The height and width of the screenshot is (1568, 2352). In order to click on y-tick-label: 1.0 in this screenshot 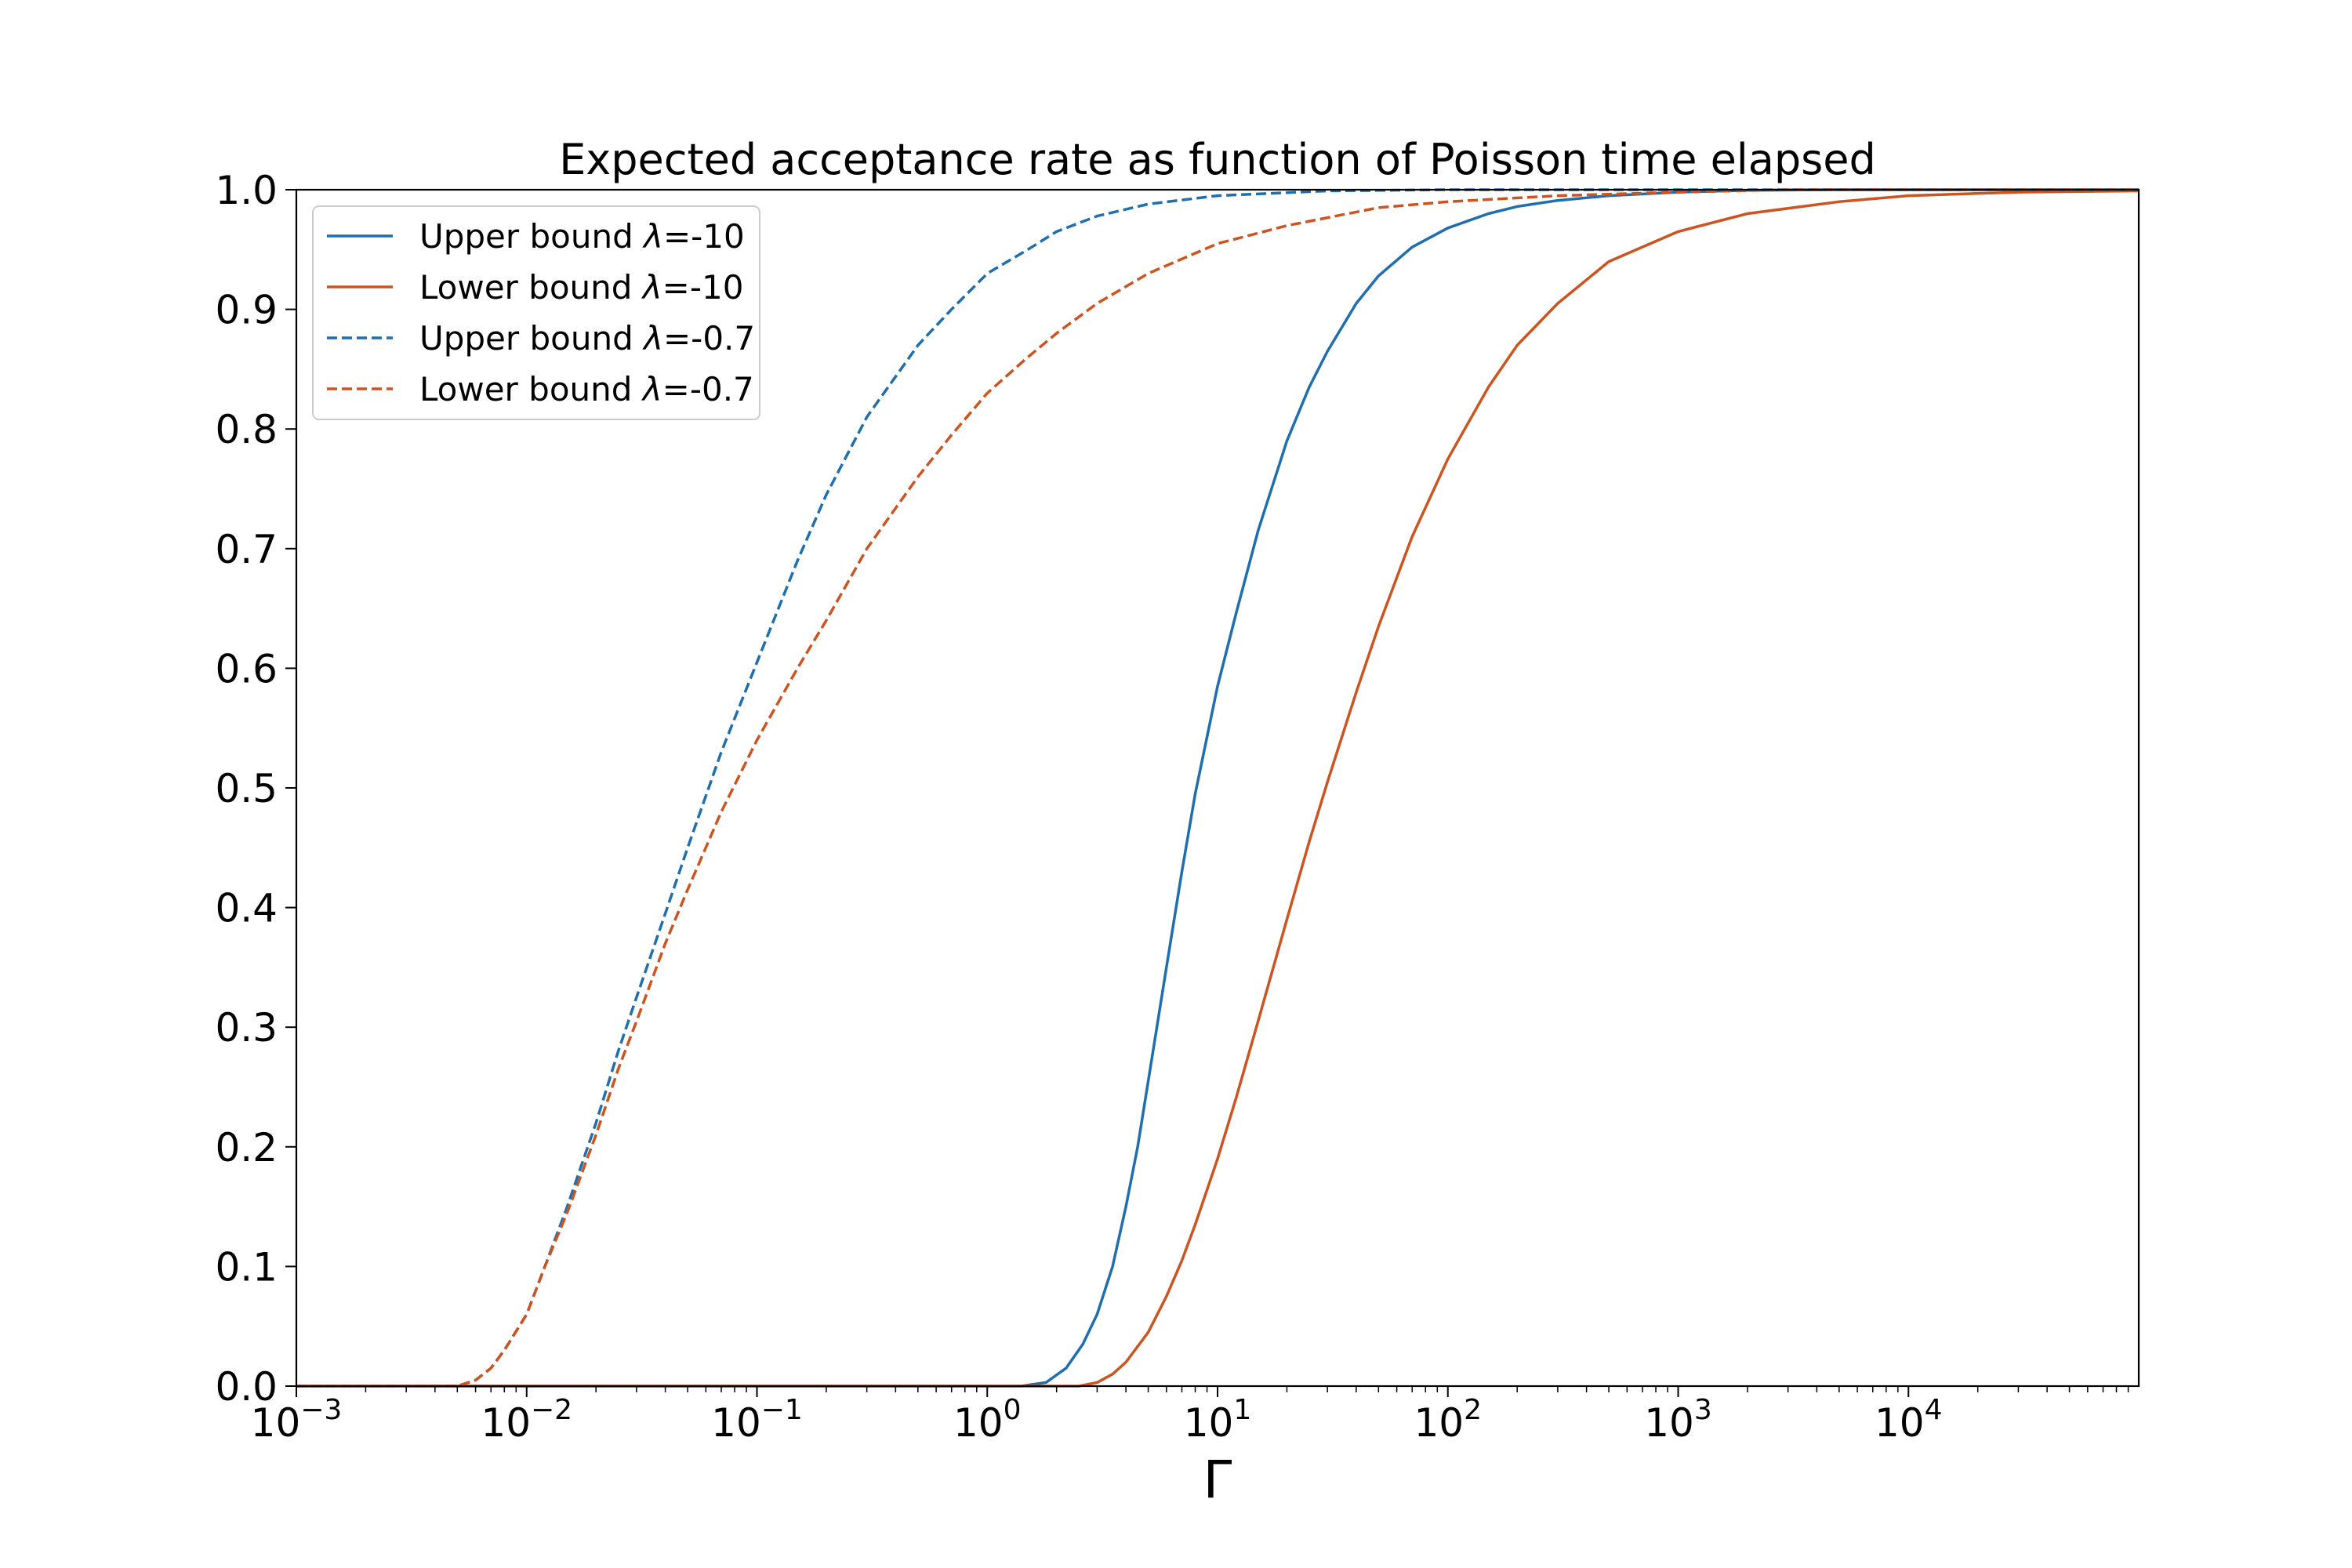, I will do `click(247, 190)`.